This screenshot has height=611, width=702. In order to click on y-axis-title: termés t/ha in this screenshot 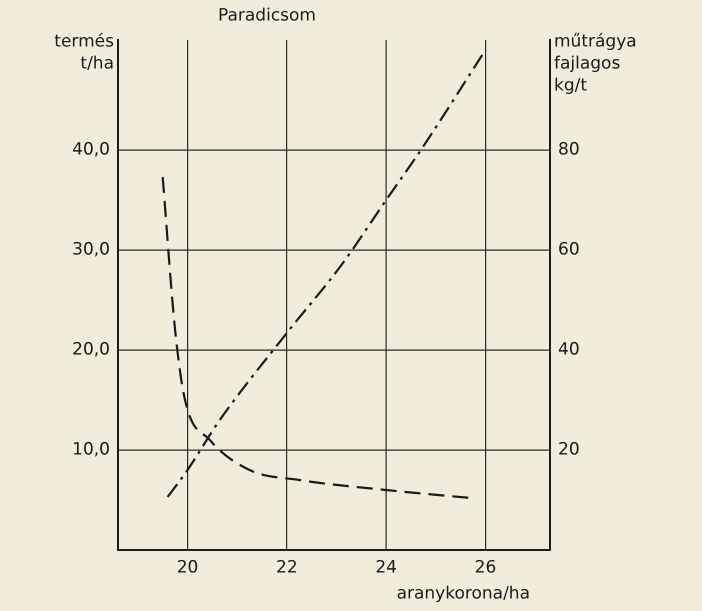, I will do `click(84, 52)`.